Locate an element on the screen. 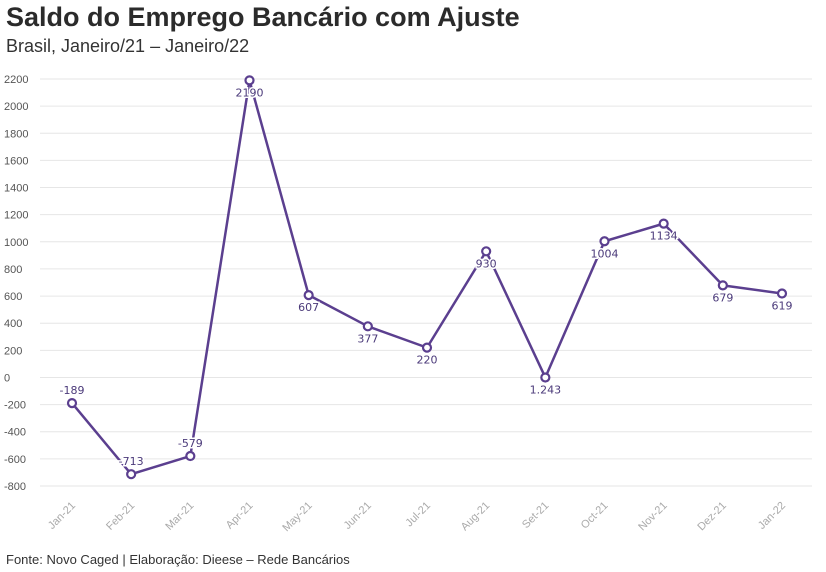 The height and width of the screenshot is (572, 826). y-tick-label: -800 is located at coordinates (15, 487).